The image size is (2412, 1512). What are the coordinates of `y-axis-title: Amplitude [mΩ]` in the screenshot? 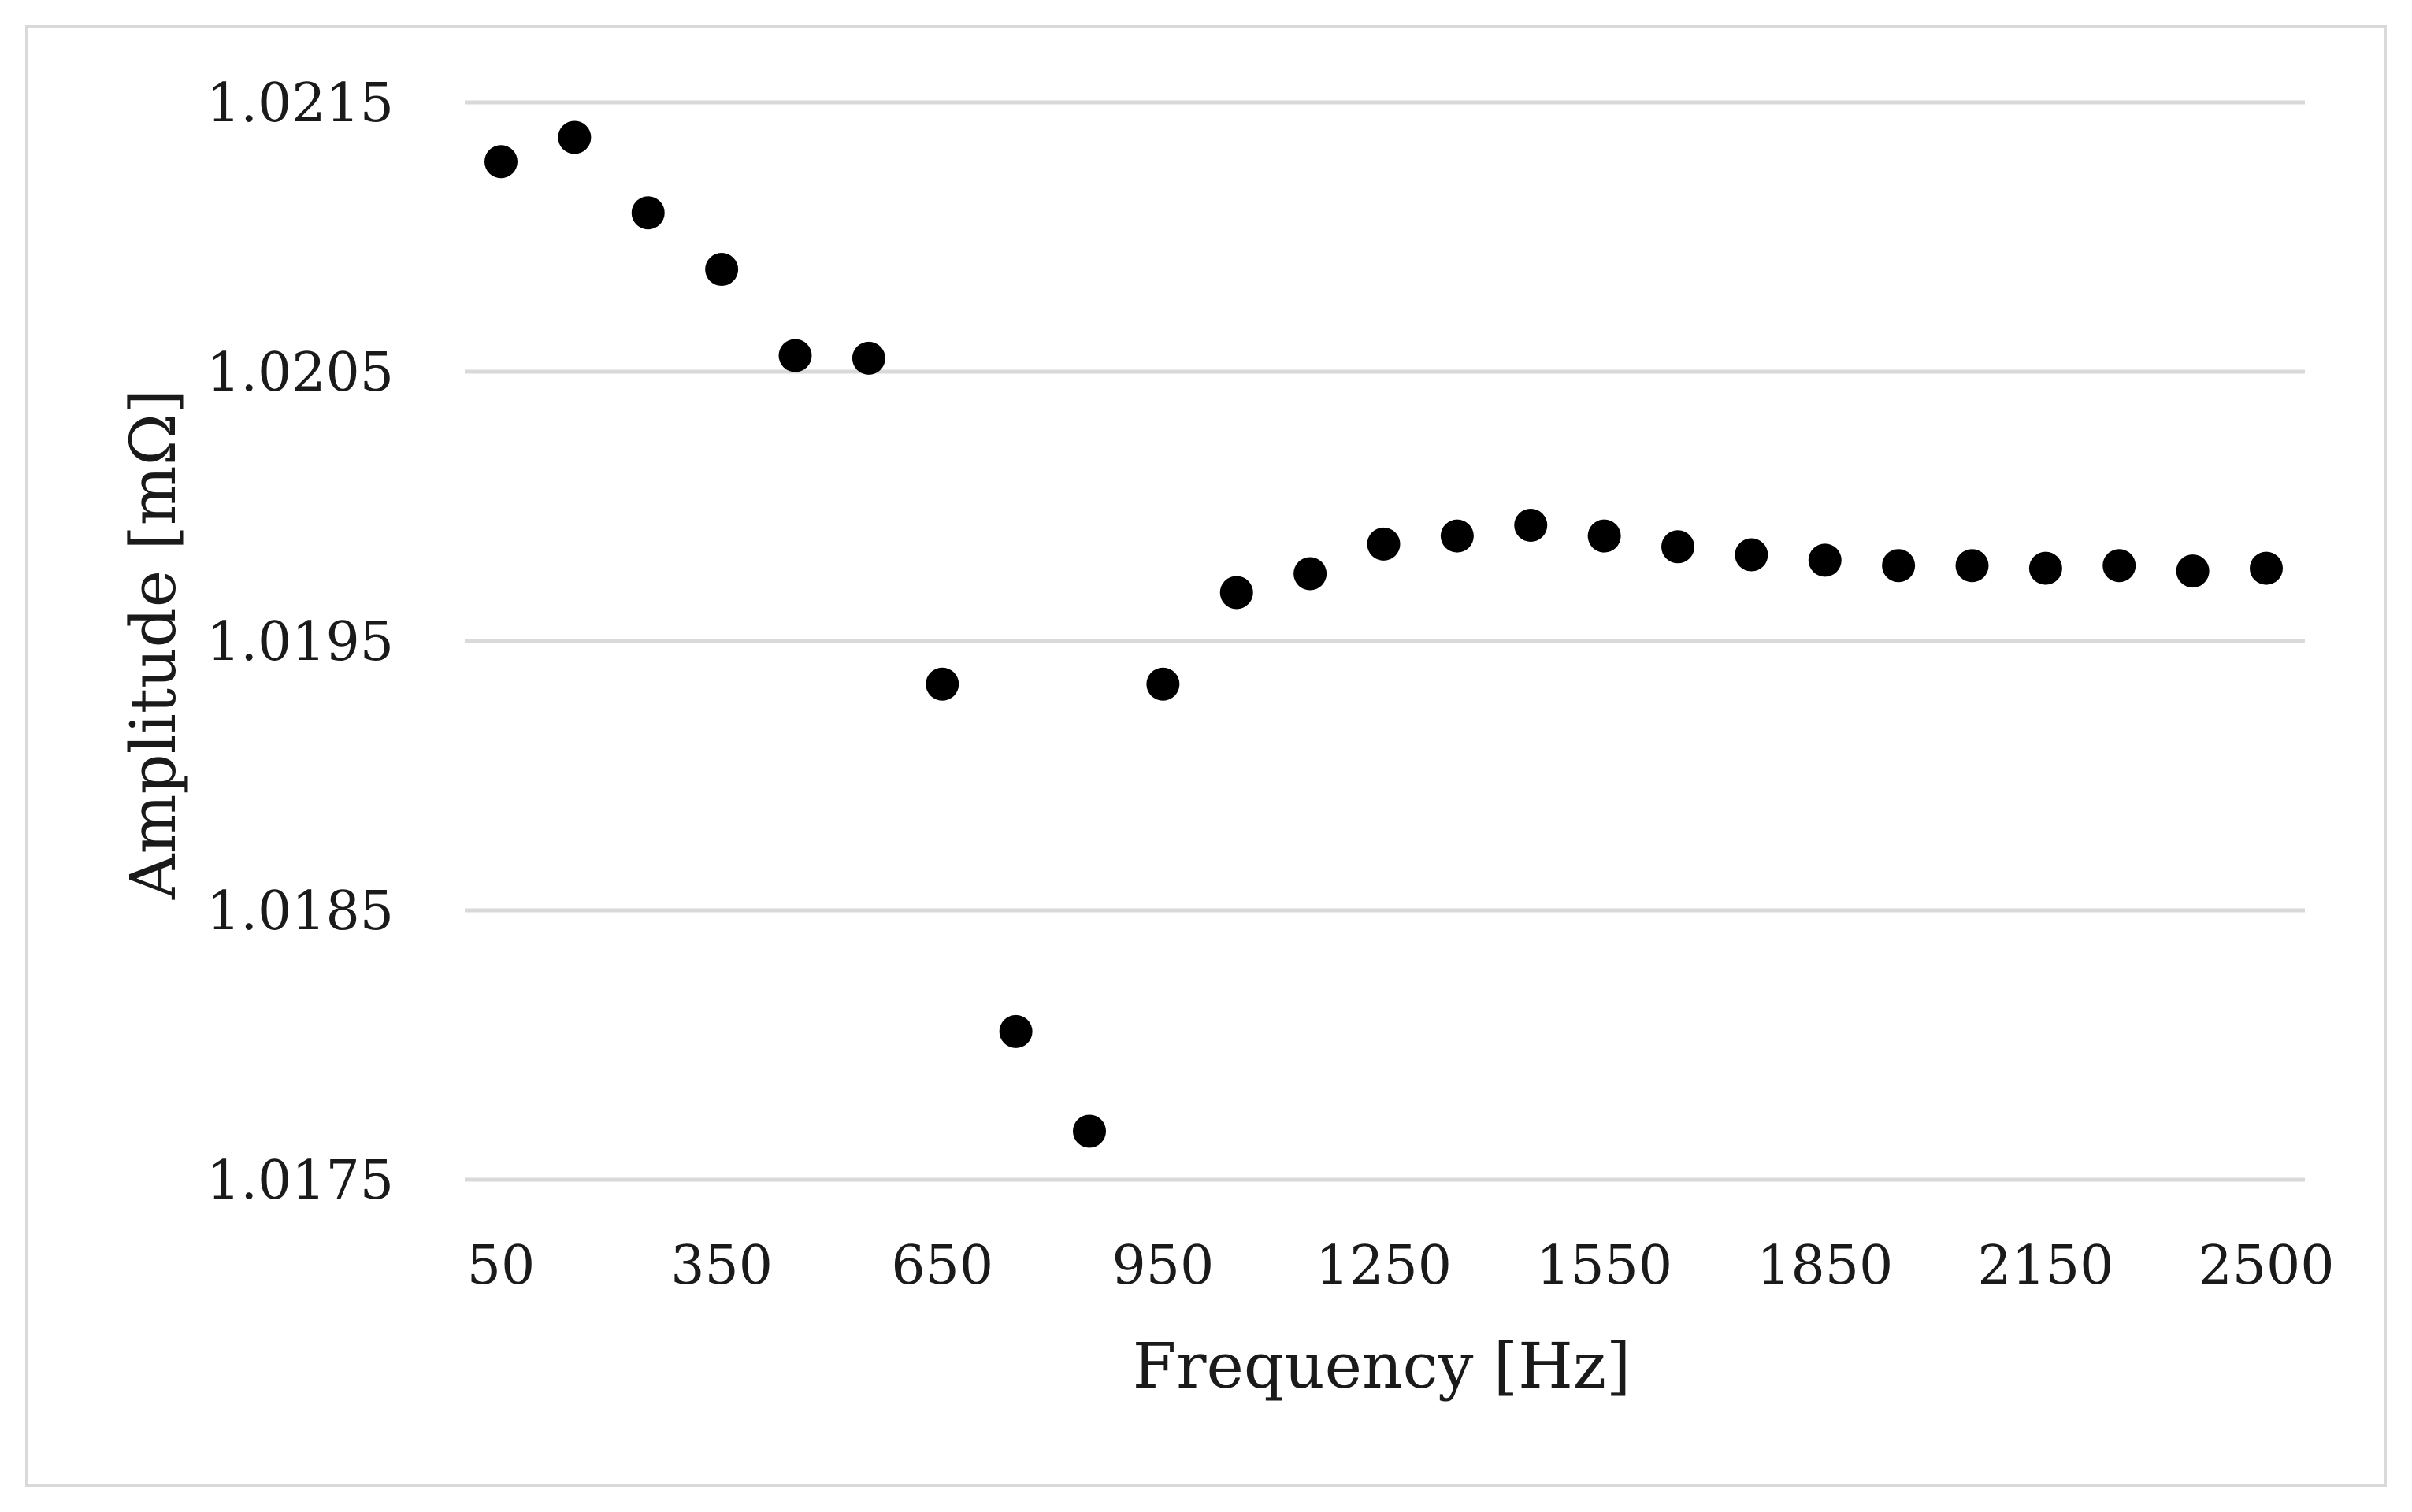 It's located at (154, 644).